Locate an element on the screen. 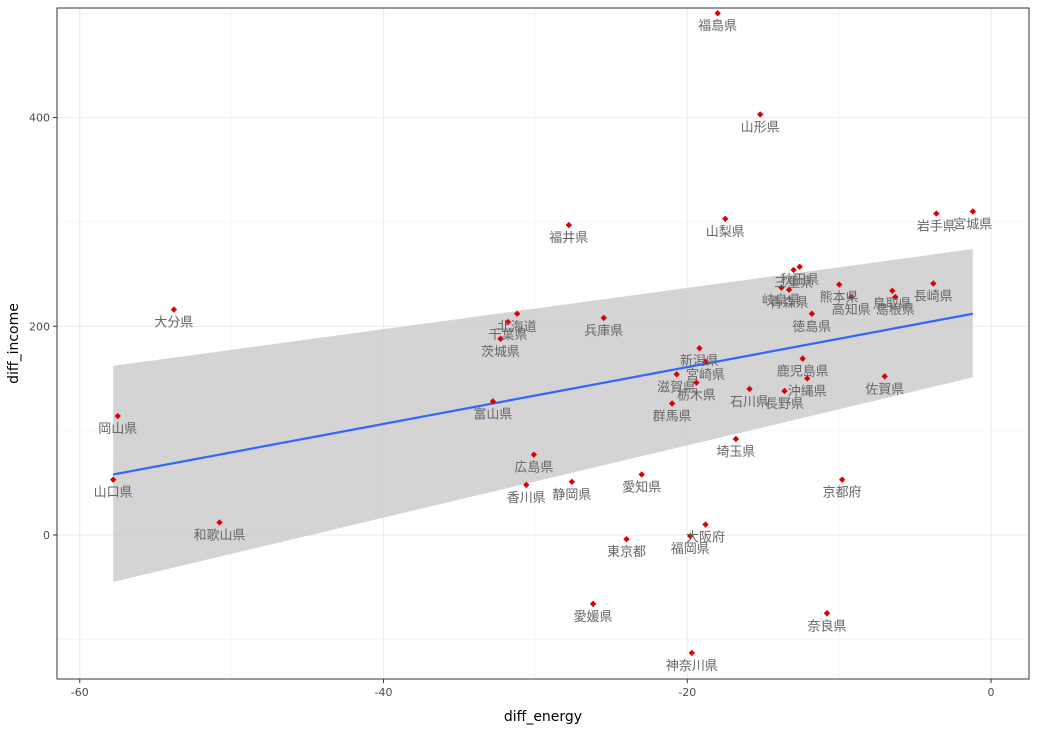 This screenshot has width=1037, height=733. x-tick-label: 0 is located at coordinates (991, 692).